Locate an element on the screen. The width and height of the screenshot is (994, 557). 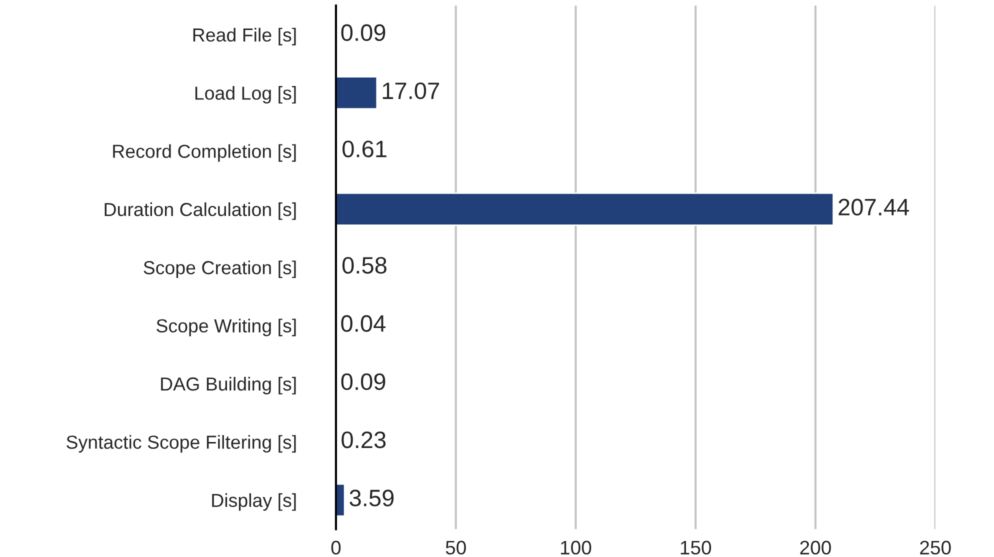
data-label: 17.07 is located at coordinates (410, 91).